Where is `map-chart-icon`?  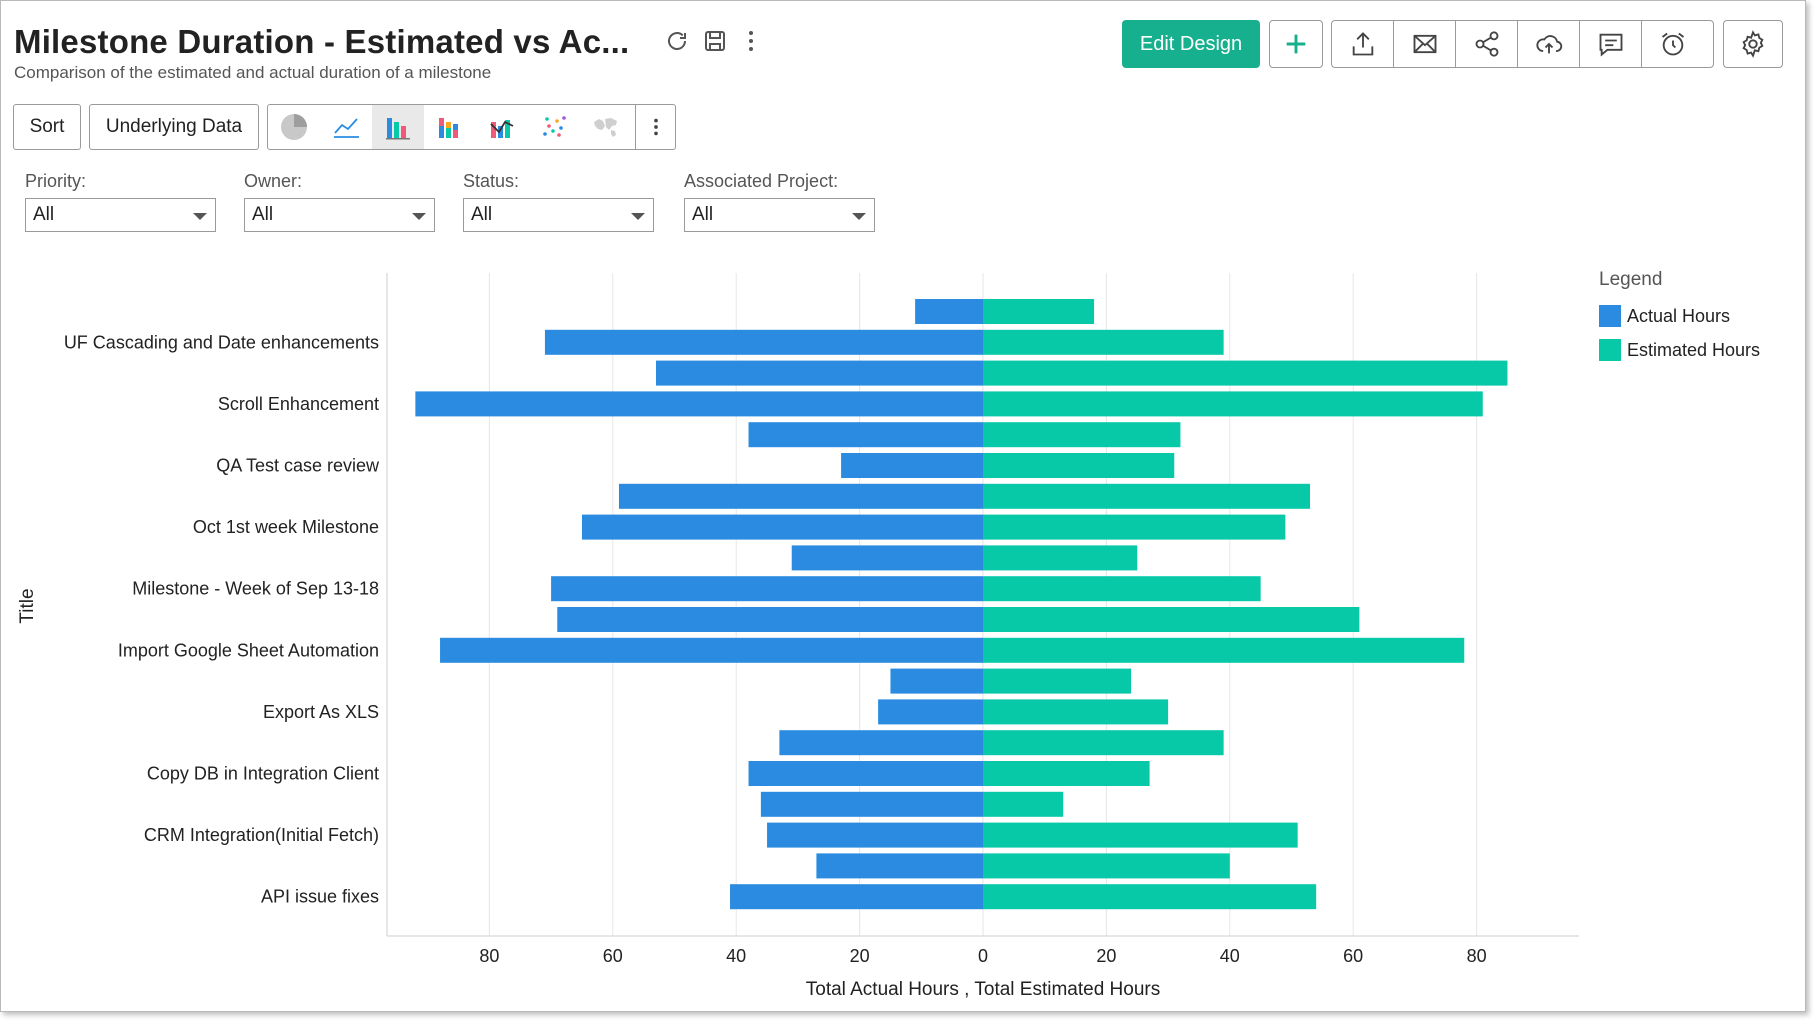
map-chart-icon is located at coordinates (606, 127).